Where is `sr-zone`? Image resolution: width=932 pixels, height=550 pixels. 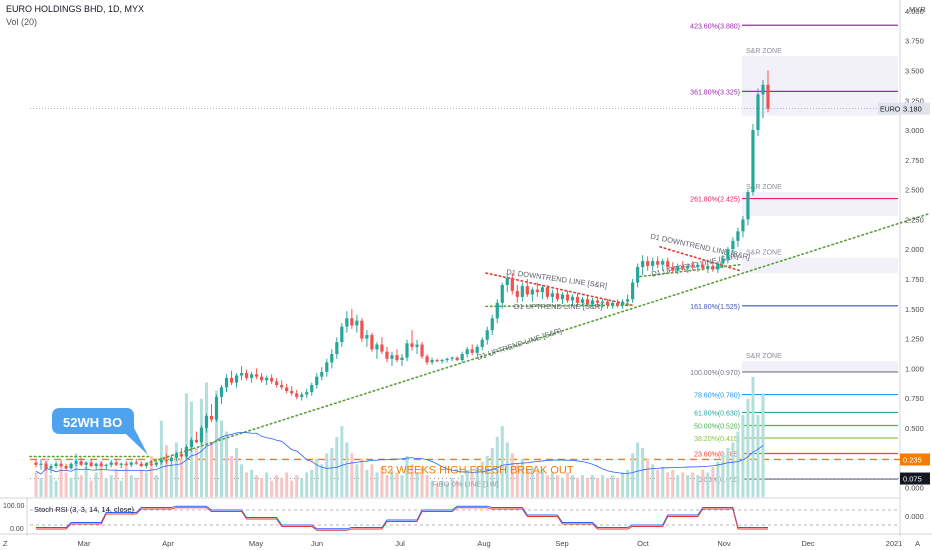 sr-zone is located at coordinates (820, 204).